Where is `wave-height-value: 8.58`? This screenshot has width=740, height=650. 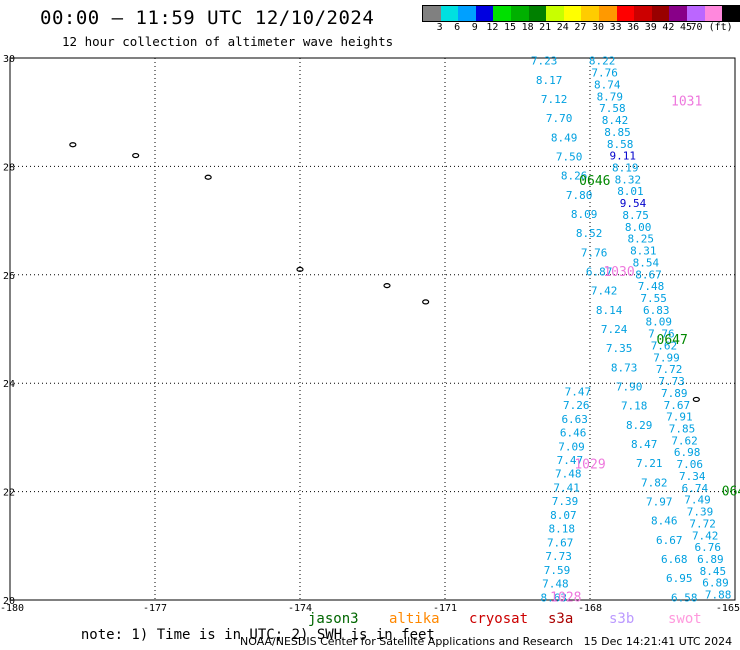 wave-height-value: 8.58 is located at coordinates (620, 144).